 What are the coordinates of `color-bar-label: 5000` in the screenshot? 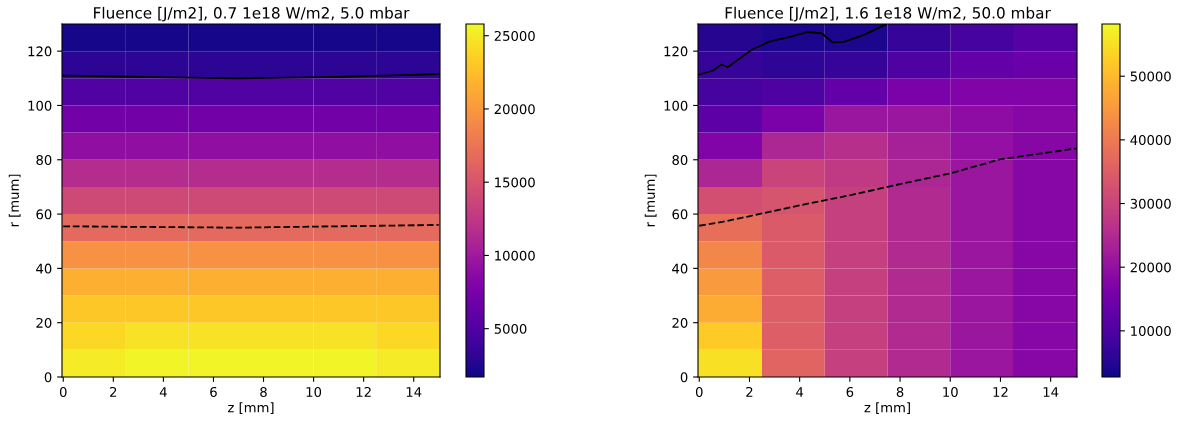 It's located at (510, 328).